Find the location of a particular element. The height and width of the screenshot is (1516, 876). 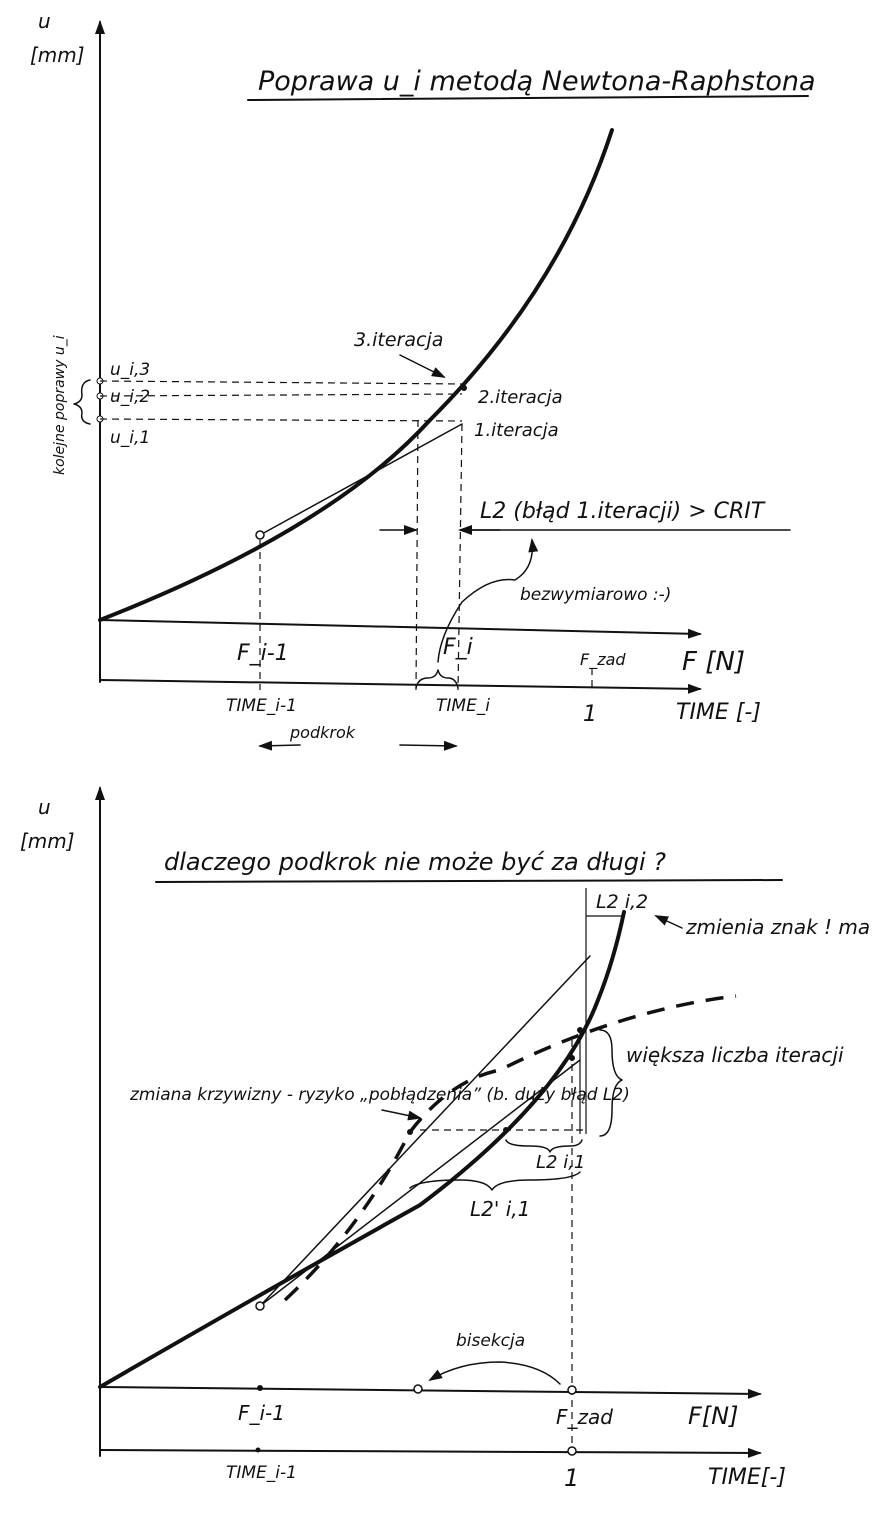

force-axis-label-1: F [N] is located at coordinates (713, 662).